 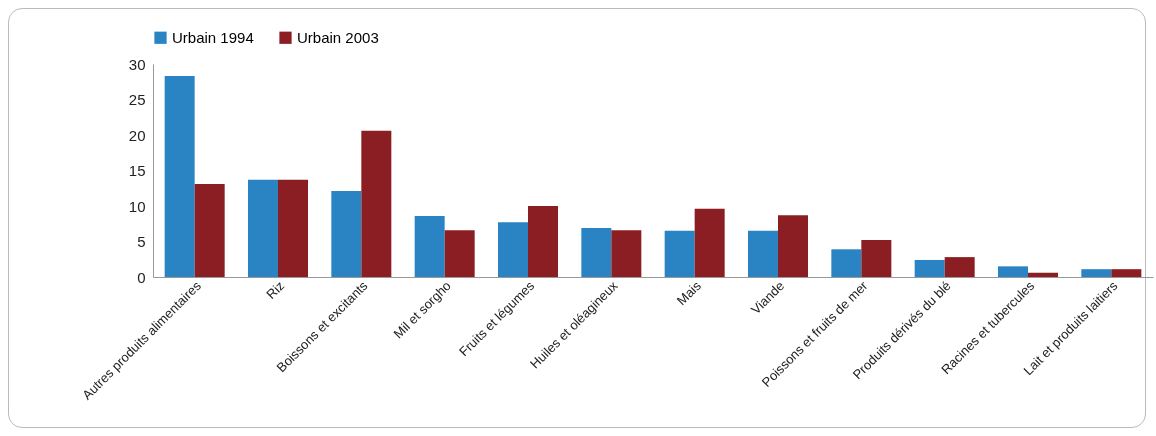 I want to click on y-tick-label: 0, so click(x=141, y=277).